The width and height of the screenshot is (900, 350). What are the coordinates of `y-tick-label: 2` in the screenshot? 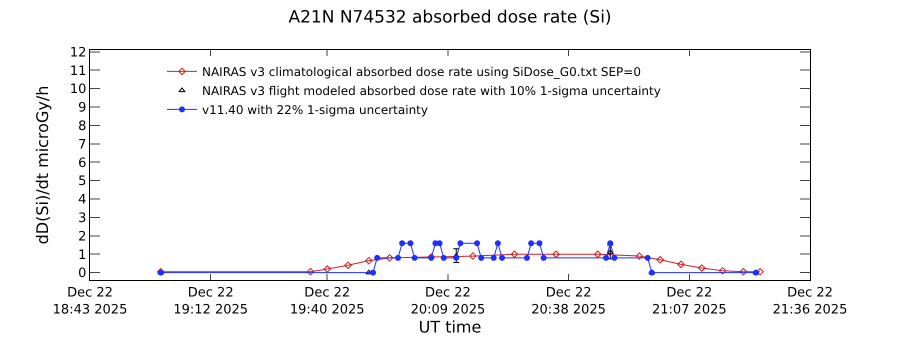 It's located at (82, 236).